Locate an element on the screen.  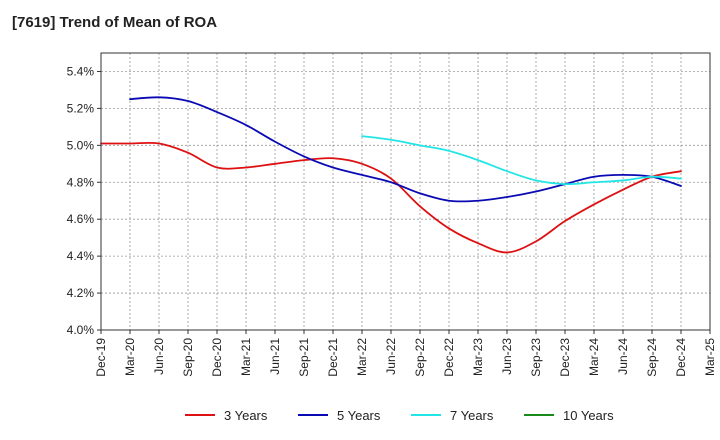
y-tick-label: 4.8% is located at coordinates (81, 182).